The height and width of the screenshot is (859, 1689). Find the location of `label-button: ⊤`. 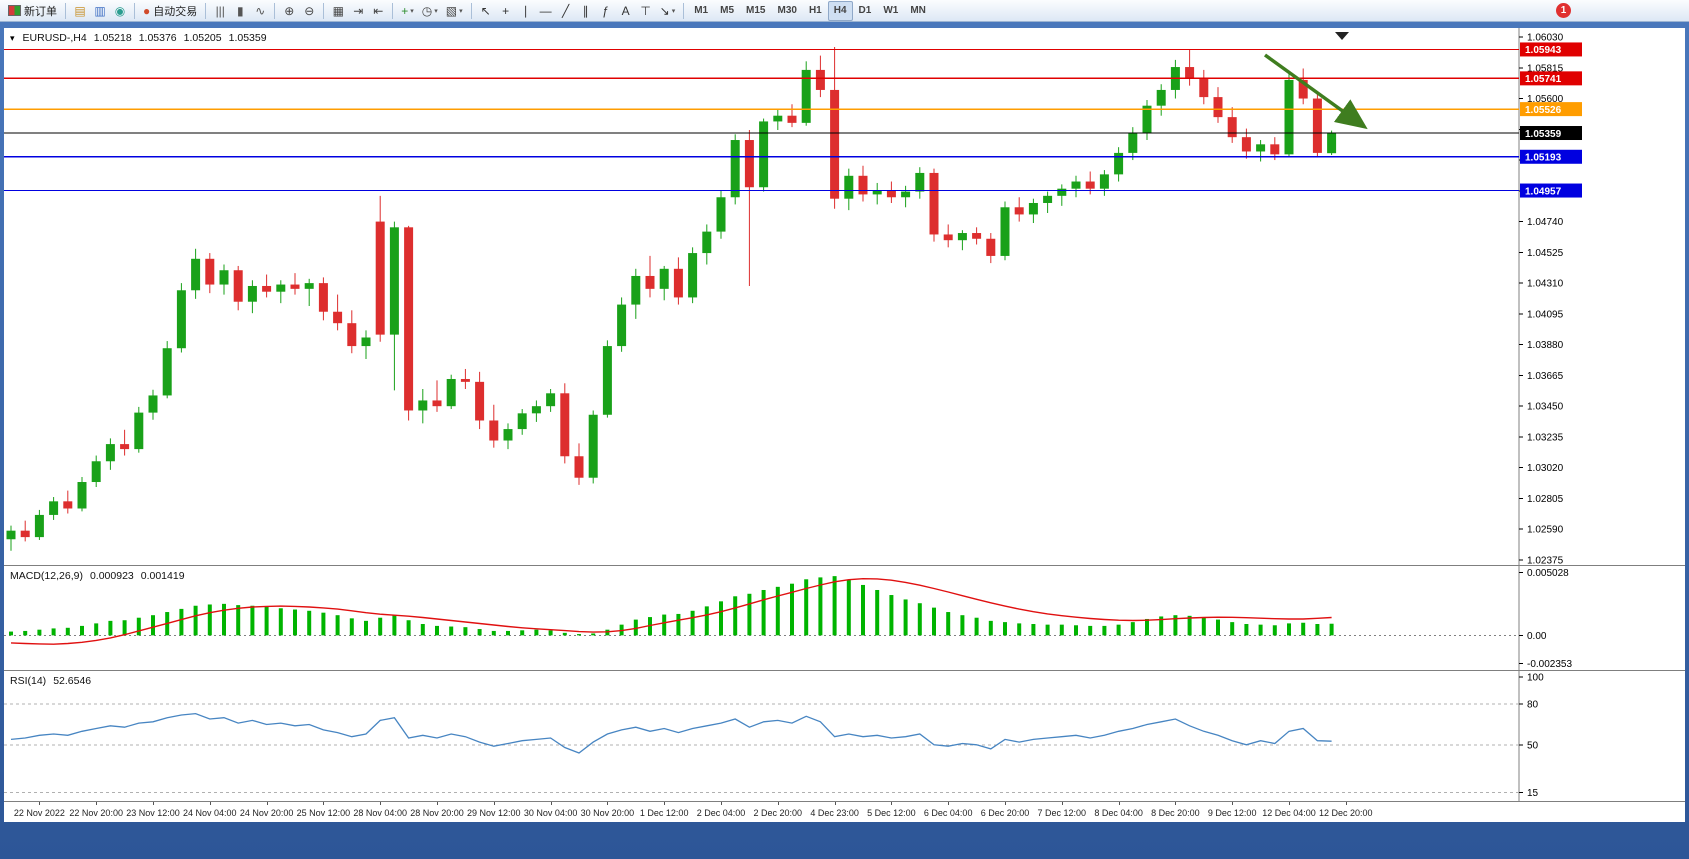

label-button: ⊤ is located at coordinates (646, 11).